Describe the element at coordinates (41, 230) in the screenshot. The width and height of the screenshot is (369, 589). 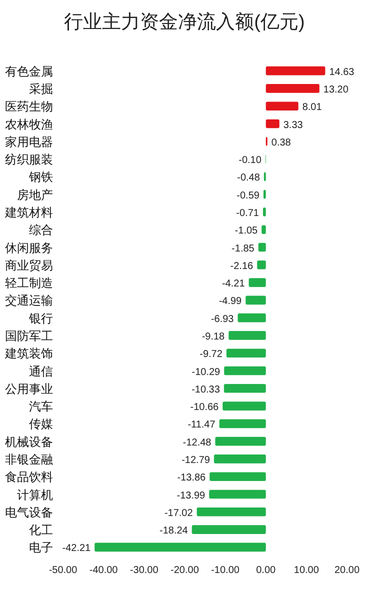
I see `y-tick-label: 综合` at that location.